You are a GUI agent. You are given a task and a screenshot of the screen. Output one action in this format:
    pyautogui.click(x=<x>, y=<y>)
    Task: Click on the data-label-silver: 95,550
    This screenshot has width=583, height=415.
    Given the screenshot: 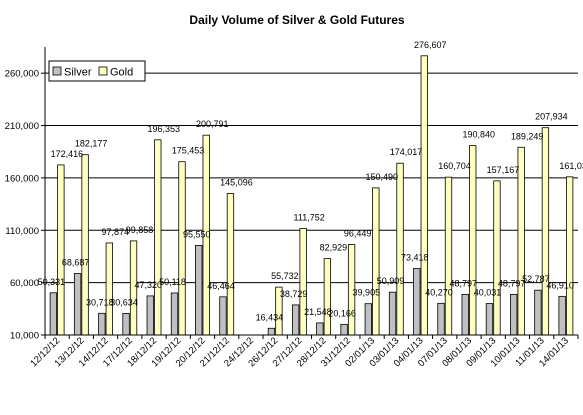 What is the action you would take?
    pyautogui.click(x=197, y=234)
    